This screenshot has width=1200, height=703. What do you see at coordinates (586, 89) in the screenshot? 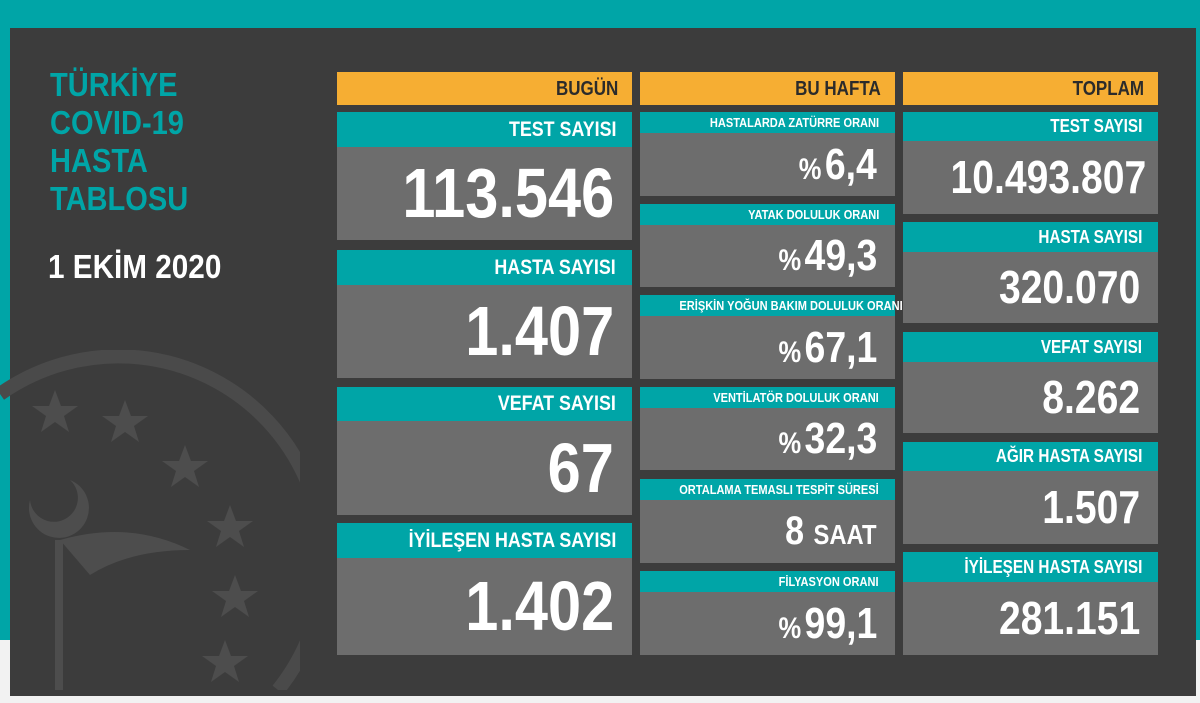
I see `header-label: BUGÜN` at bounding box center [586, 89].